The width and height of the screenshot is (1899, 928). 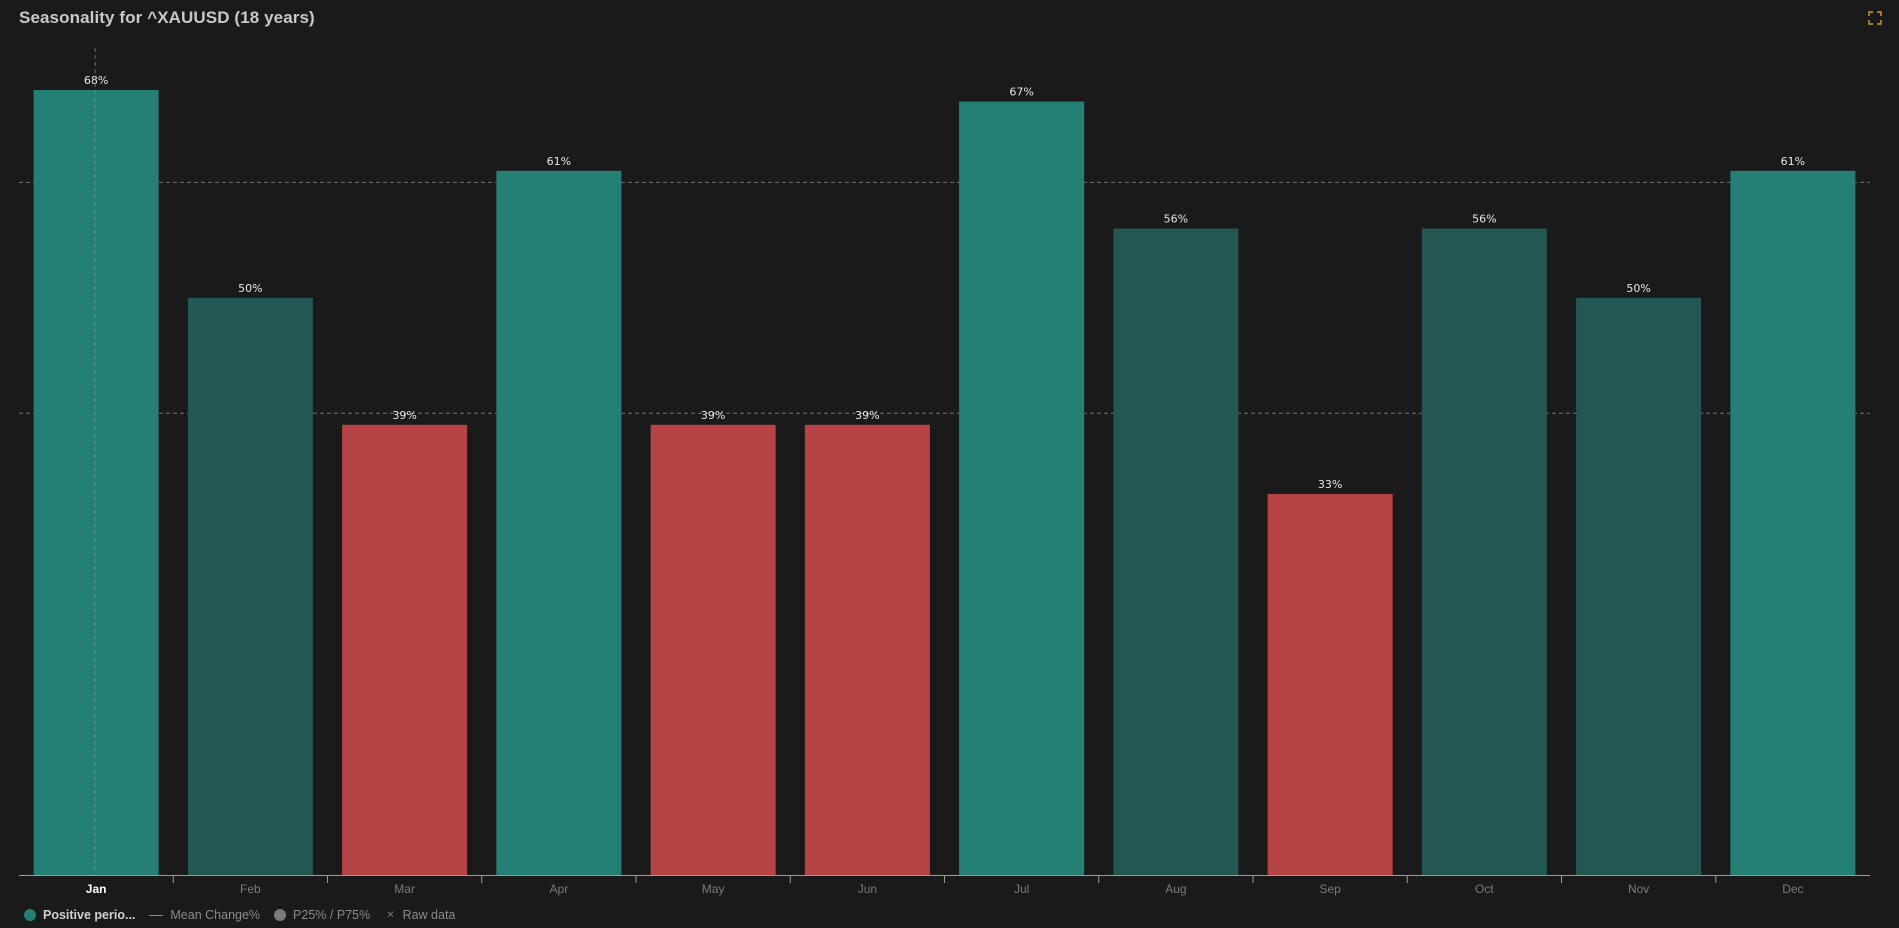 I want to click on x-tick-label: Jul, so click(x=1021, y=889).